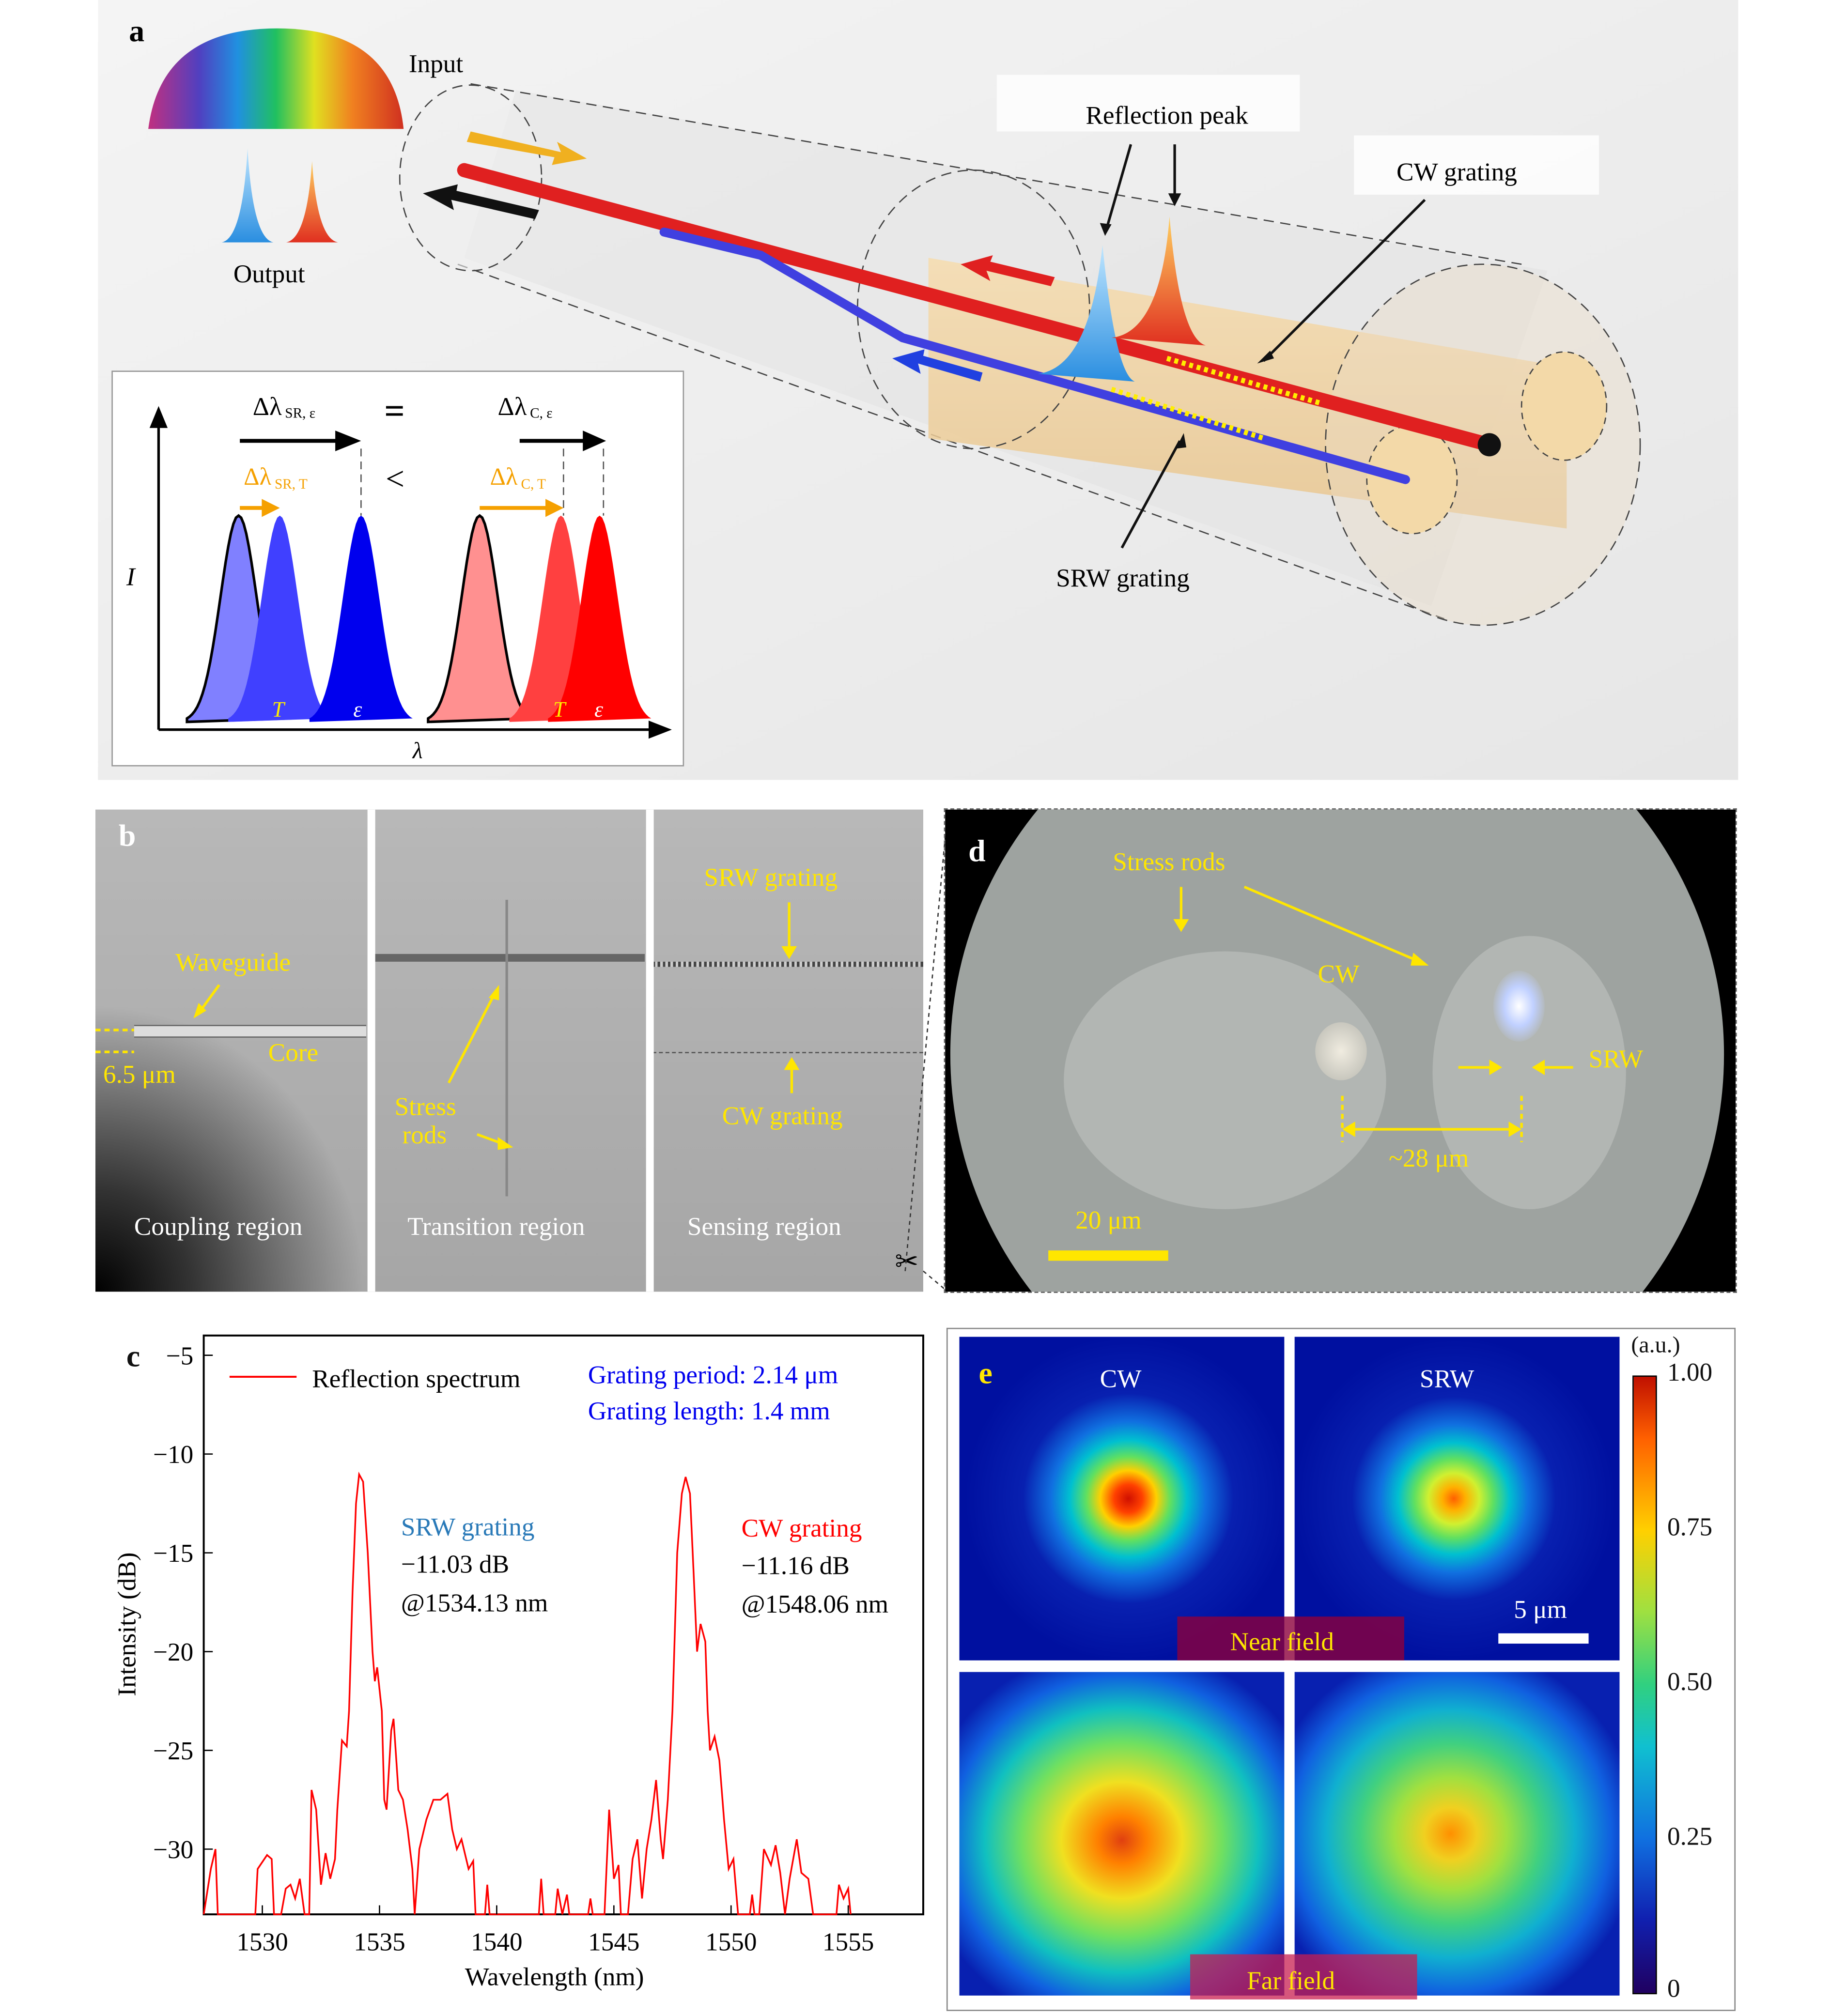 This screenshot has height=2016, width=1831. I want to click on cw-annotation-db: −11.16 dB, so click(796, 1565).